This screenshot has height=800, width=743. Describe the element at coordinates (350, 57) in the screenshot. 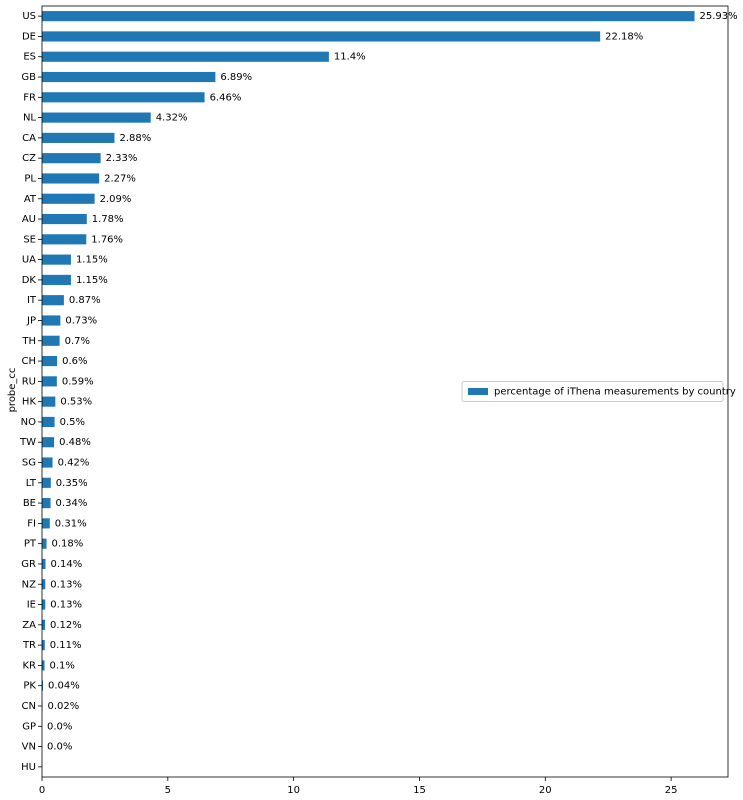

I see `value-label: 11.4%` at that location.